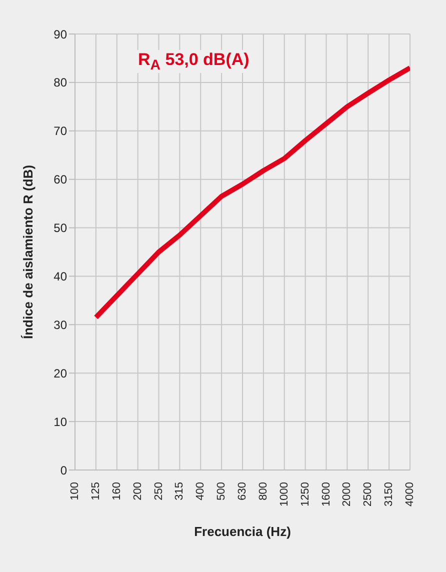  I want to click on x-tick-label: 500, so click(222, 491).